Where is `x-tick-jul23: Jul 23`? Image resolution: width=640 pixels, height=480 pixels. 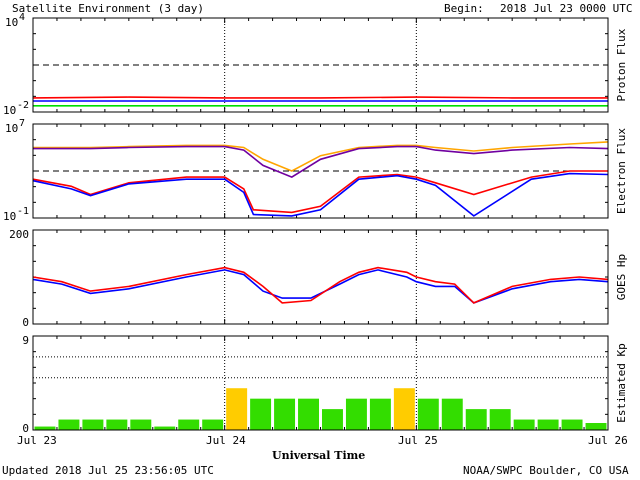 x-tick-jul23: Jul 23 is located at coordinates (37, 440).